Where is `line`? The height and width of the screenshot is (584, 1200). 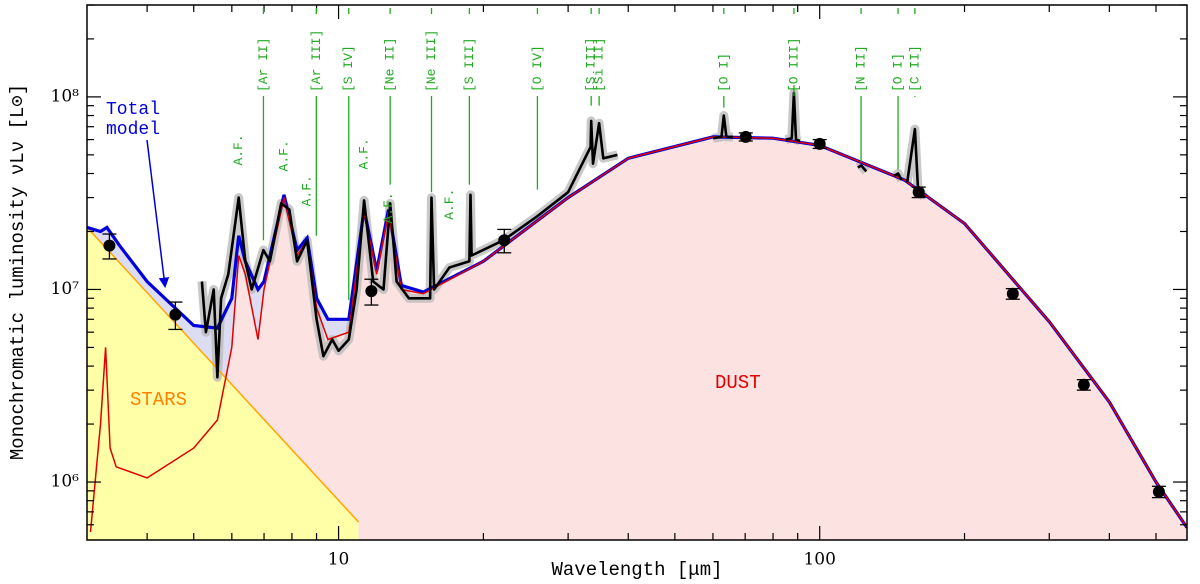
line is located at coordinates (223, 374).